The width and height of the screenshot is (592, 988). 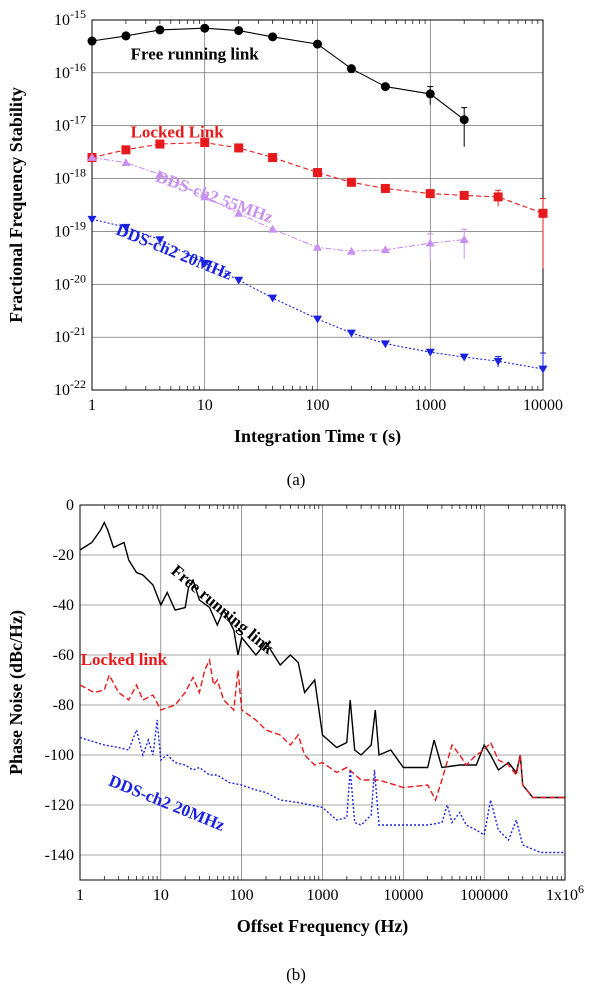 What do you see at coordinates (323, 926) in the screenshot?
I see `b-x-axis-label: Offset Frequency (Hz)` at bounding box center [323, 926].